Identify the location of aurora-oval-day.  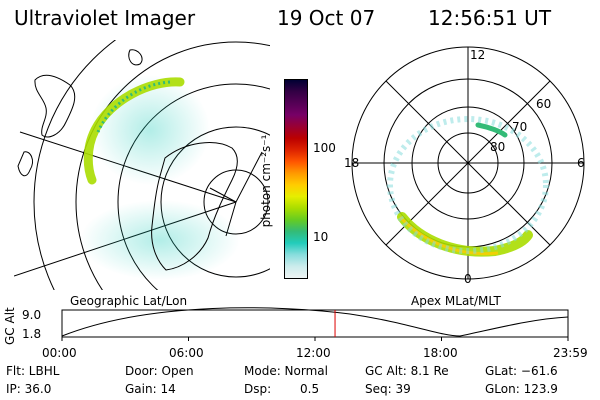
(491, 130).